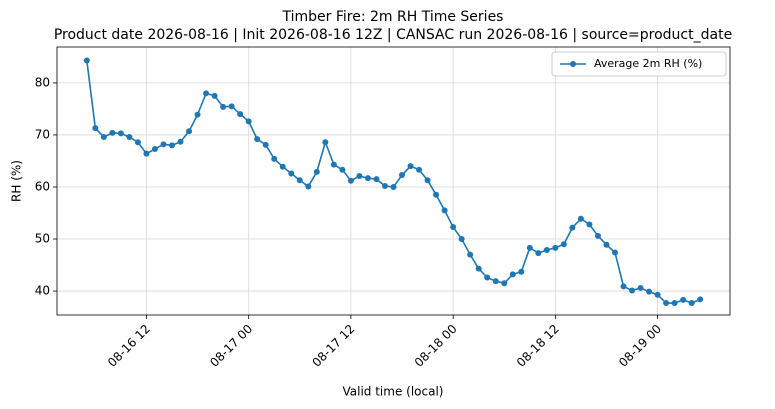 Image resolution: width=775 pixels, height=409 pixels. Describe the element at coordinates (573, 64) in the screenshot. I see `legend-marker` at that location.